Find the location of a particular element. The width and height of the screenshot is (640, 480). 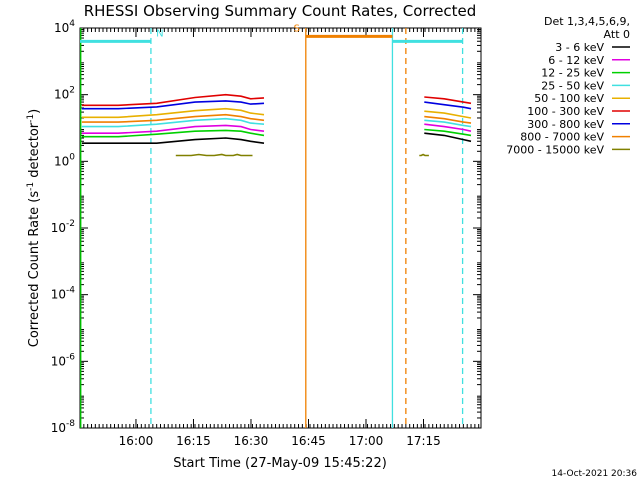

y-tick-label: 10⁴ is located at coordinates (64, 27).